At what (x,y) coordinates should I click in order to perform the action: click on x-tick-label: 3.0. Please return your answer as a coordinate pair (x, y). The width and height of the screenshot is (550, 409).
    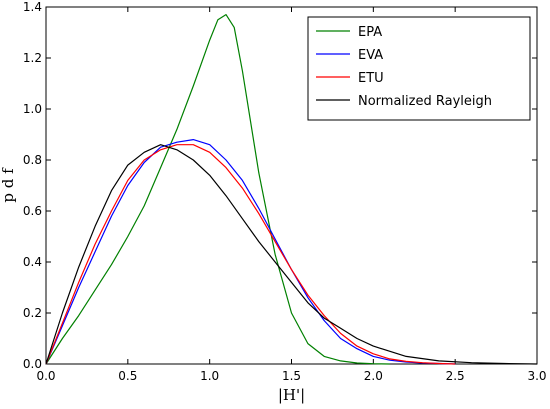
    Looking at the image, I should click on (536, 376).